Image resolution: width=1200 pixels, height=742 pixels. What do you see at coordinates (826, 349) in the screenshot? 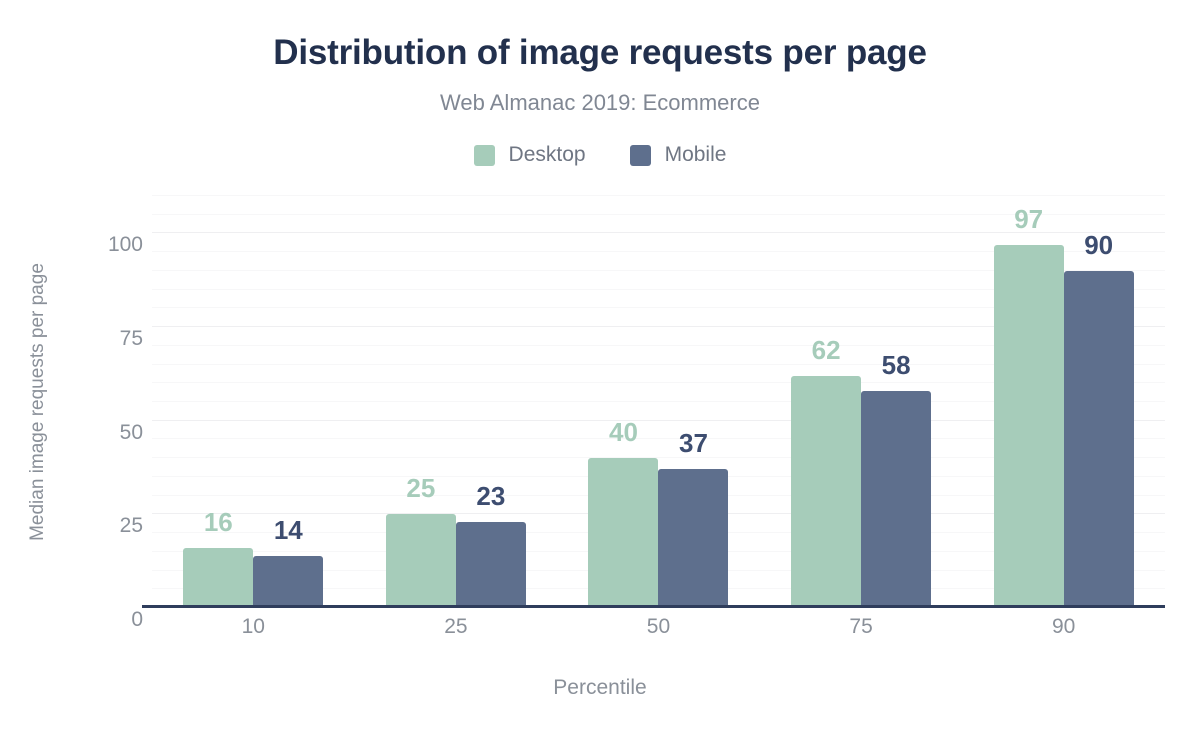
I see `bar-value-label-desktop: 62` at bounding box center [826, 349].